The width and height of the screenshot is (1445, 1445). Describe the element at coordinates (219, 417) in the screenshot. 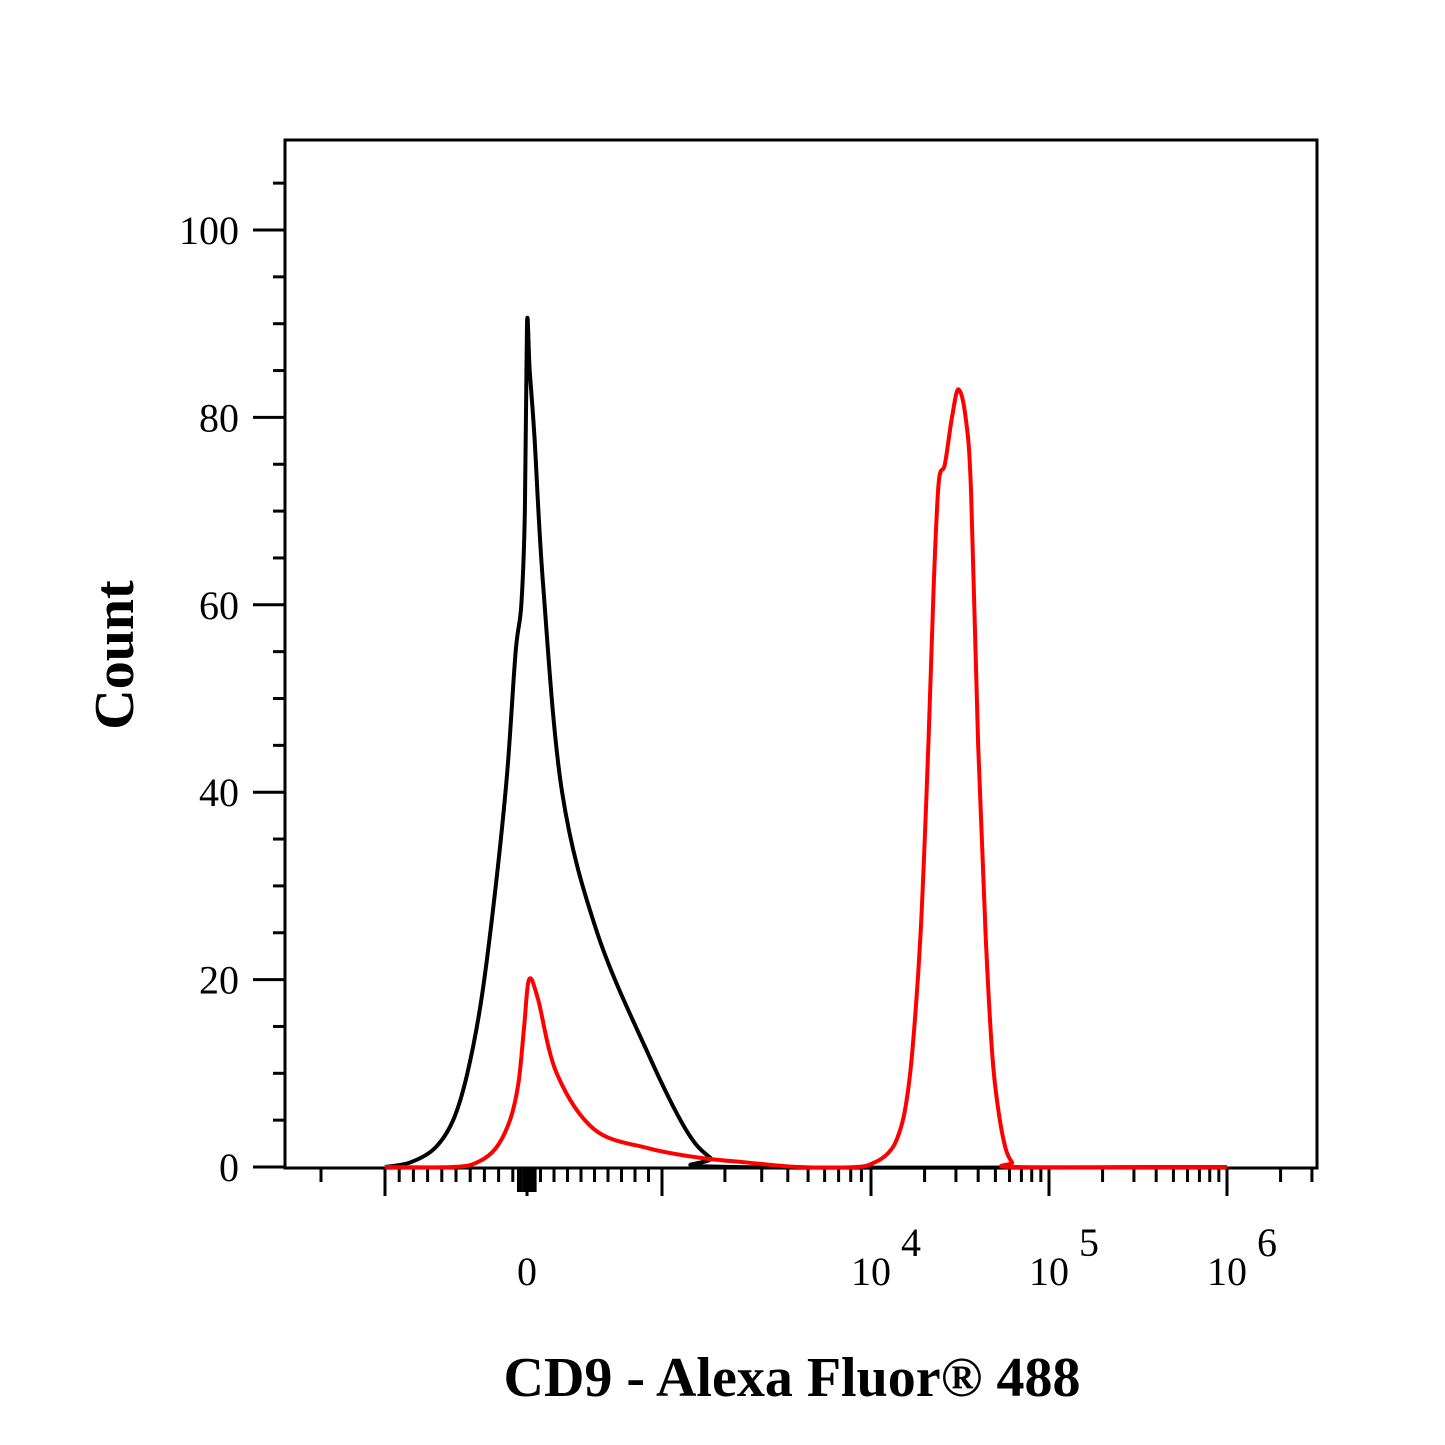

I see `y-tick-label: 80` at that location.